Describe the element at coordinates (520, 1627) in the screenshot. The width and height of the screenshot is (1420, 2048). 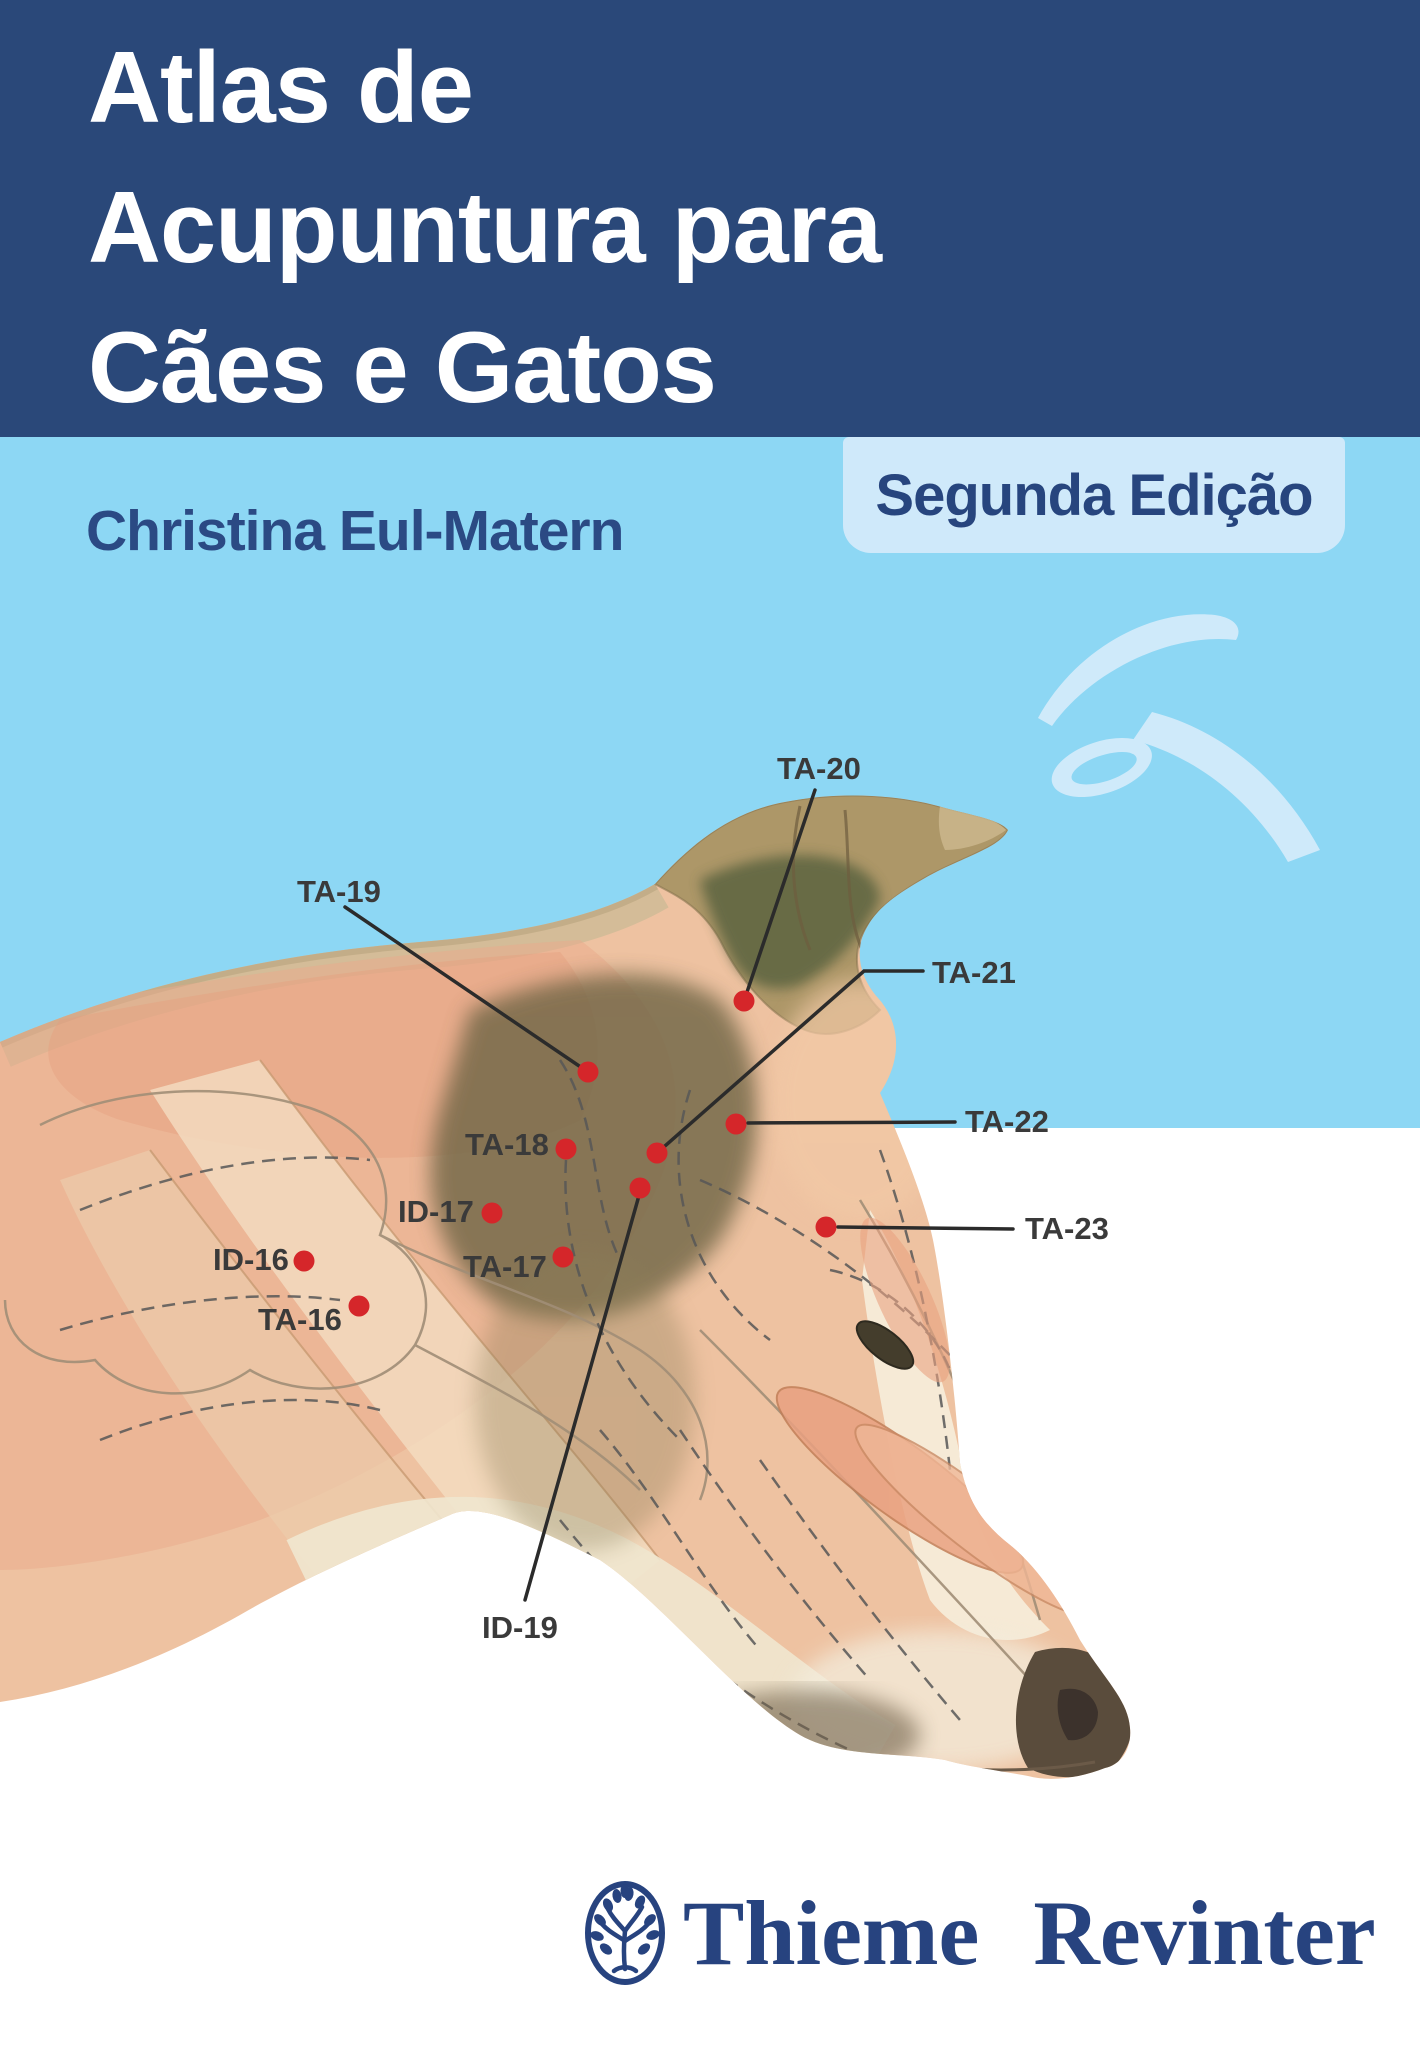
I see `acupoint-label-ID-19: ID-19` at that location.